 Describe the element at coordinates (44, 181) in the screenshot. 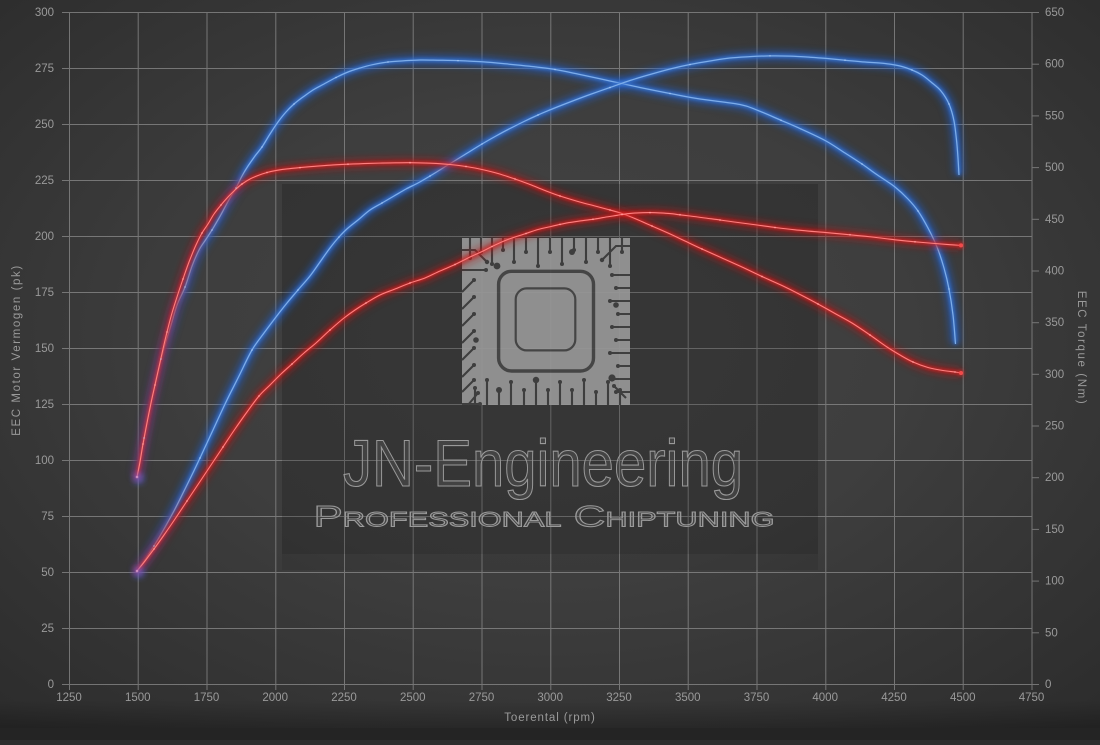

I see `svg-text: 225` at that location.